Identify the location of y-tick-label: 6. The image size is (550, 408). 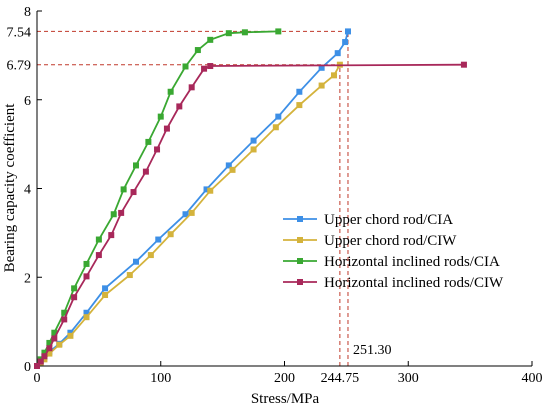
(27, 101).